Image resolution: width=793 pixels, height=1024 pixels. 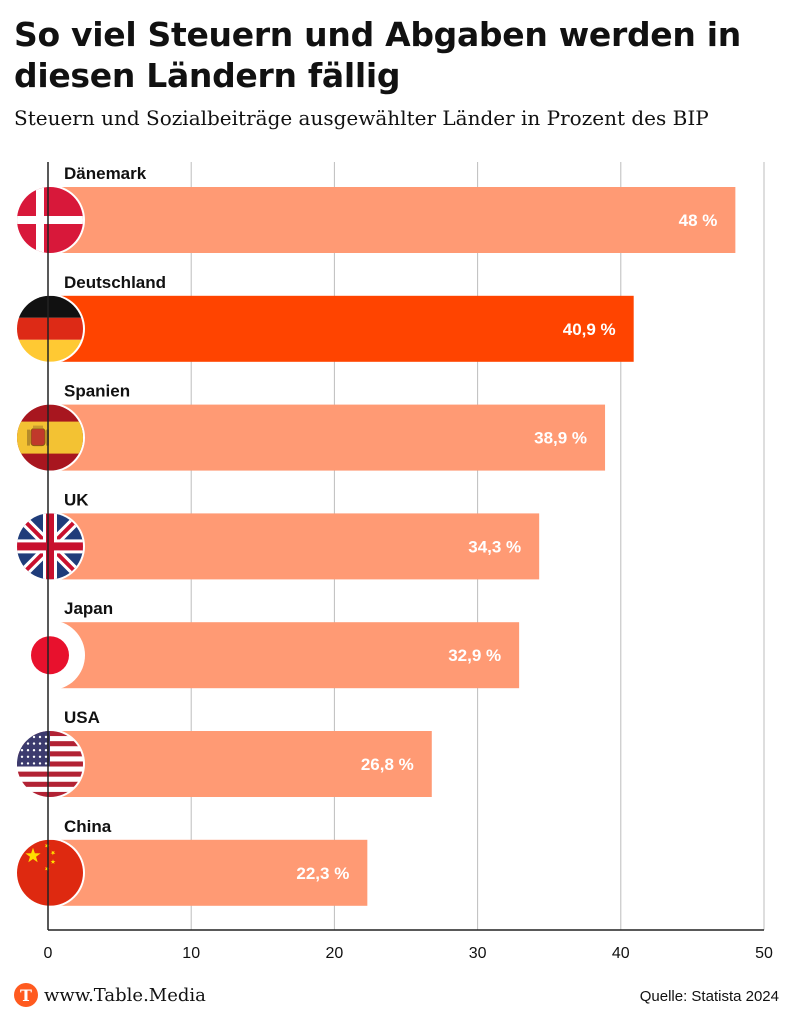 I want to click on spain-flag-icon, so click(x=50, y=437).